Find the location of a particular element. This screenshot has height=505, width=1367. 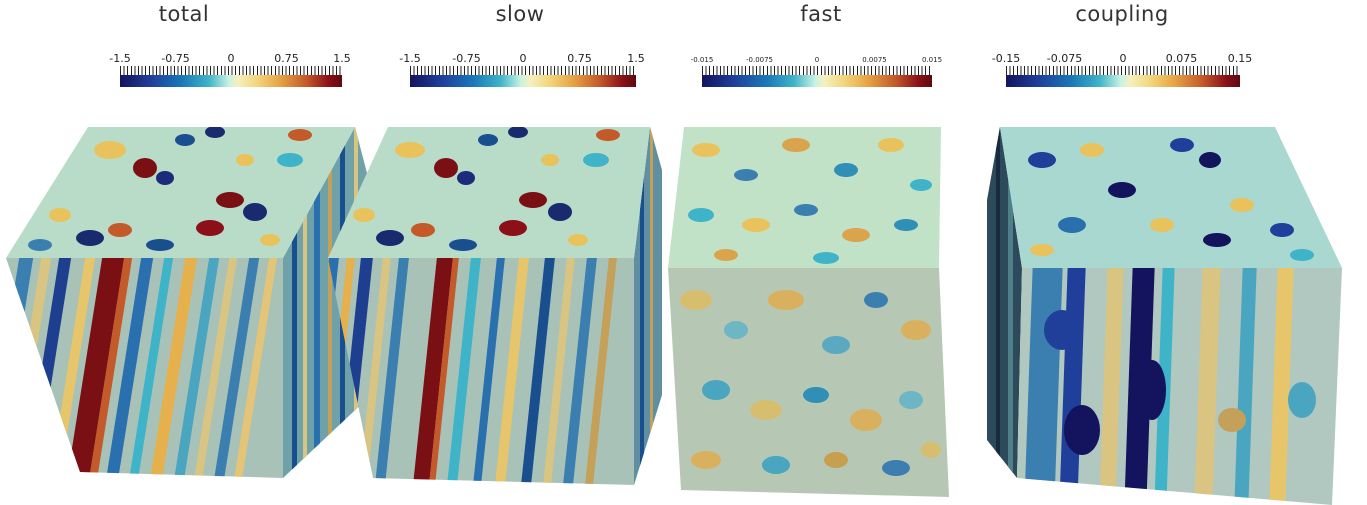

tick-label: -0.0075 is located at coordinates (759, 60).